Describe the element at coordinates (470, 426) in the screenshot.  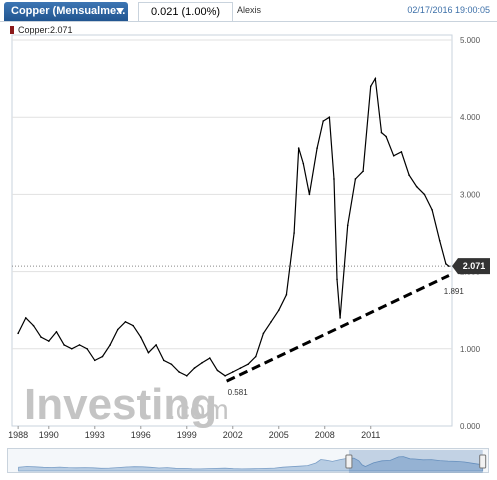
I see `y-tick-label: 0.000` at that location.